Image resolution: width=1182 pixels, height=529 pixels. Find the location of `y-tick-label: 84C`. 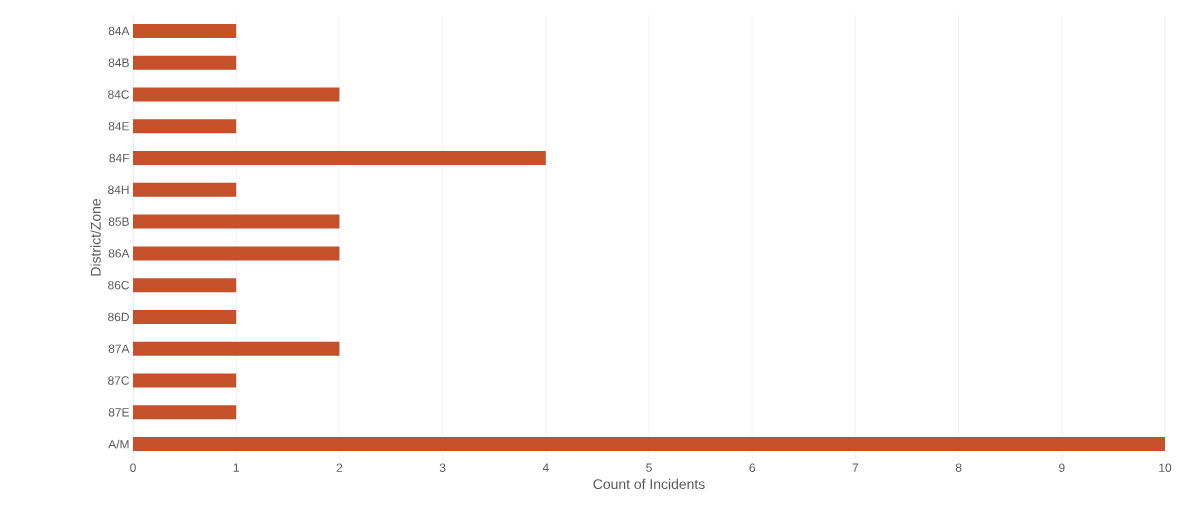

y-tick-label: 84C is located at coordinates (119, 94).